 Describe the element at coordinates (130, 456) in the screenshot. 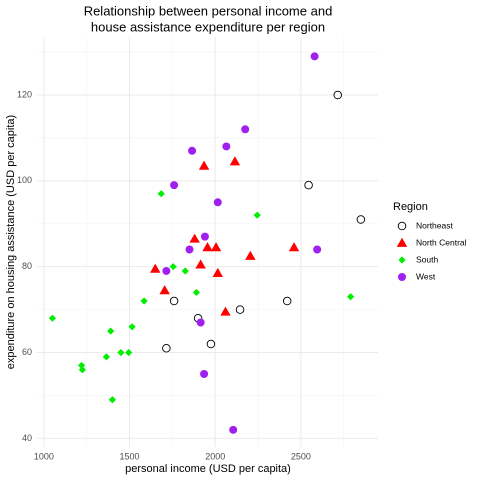

I see `x-tick-label: 1500` at that location.